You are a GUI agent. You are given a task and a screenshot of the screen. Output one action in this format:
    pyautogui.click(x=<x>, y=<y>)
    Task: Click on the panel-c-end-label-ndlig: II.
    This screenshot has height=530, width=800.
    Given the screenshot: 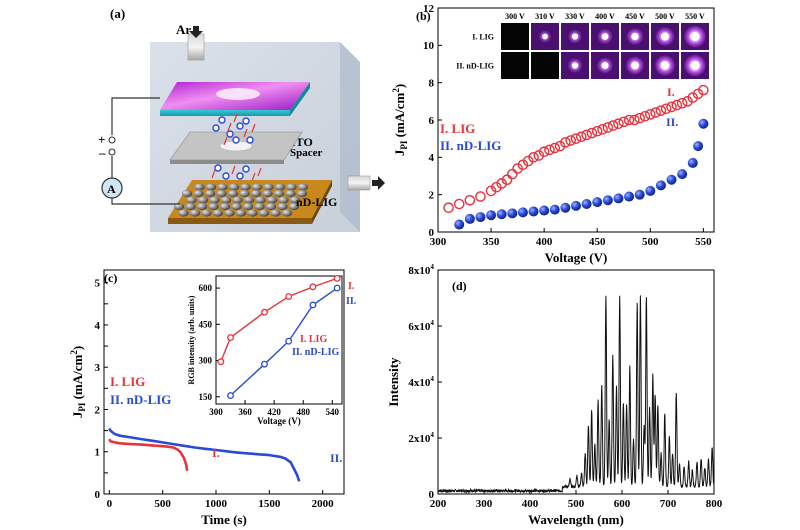 What is the action you would take?
    pyautogui.click(x=336, y=458)
    